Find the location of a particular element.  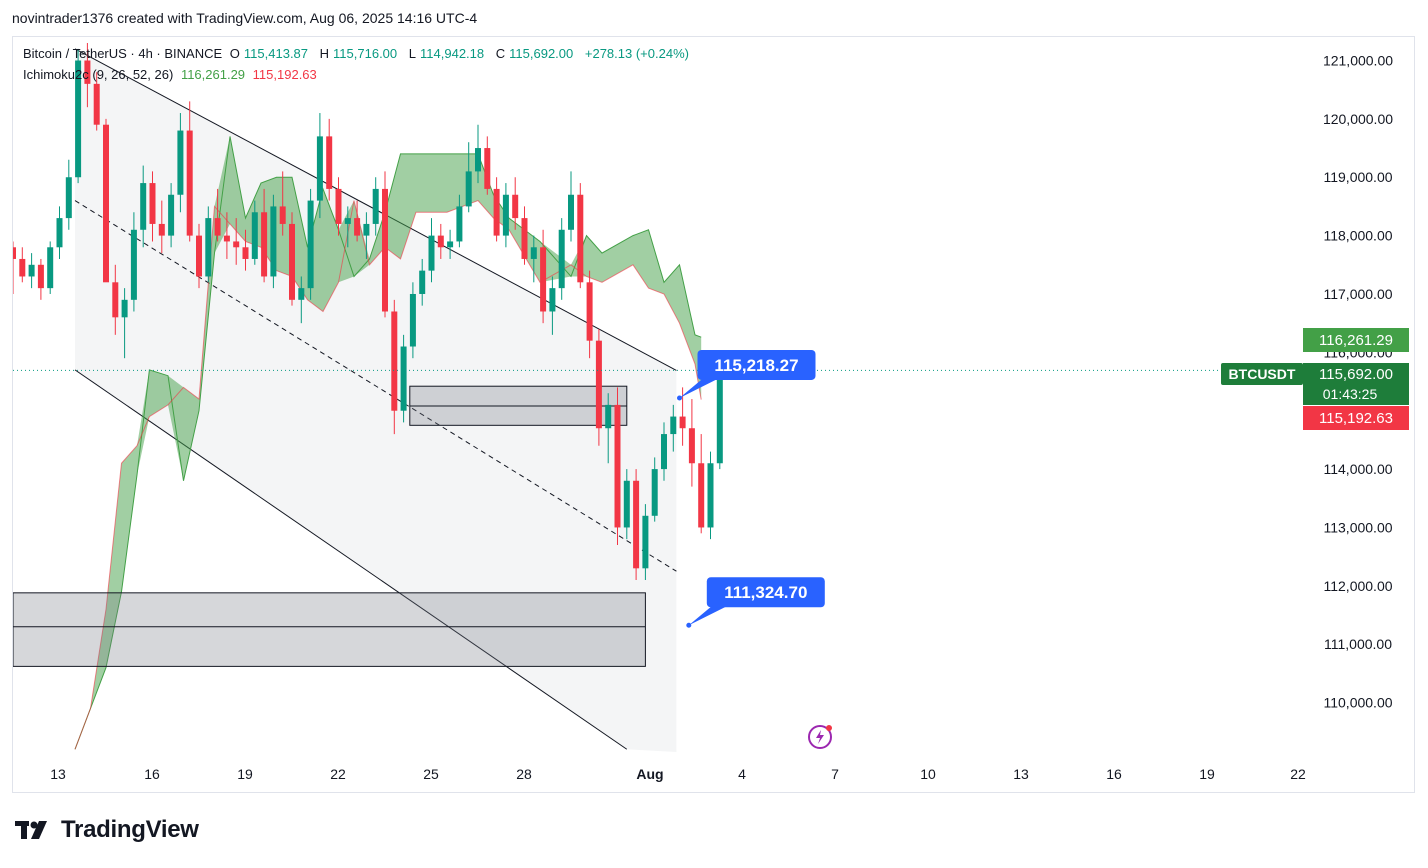

price-callout-1: 115,218.27 is located at coordinates (746, 375).